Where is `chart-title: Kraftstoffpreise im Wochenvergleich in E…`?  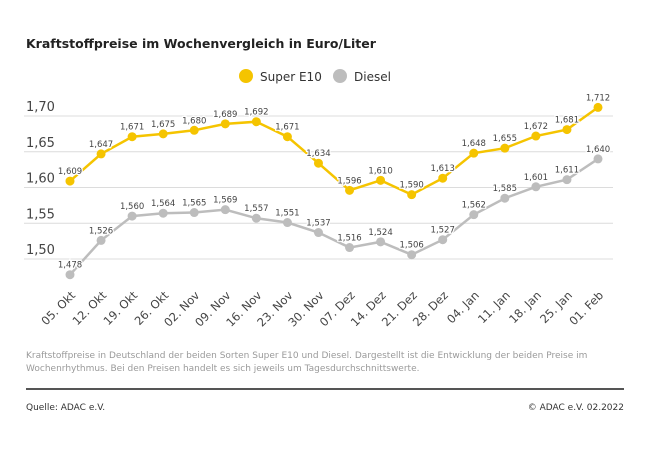
chart-title: Kraftstoffpreise im Wochenvergleich in E… is located at coordinates (201, 43).